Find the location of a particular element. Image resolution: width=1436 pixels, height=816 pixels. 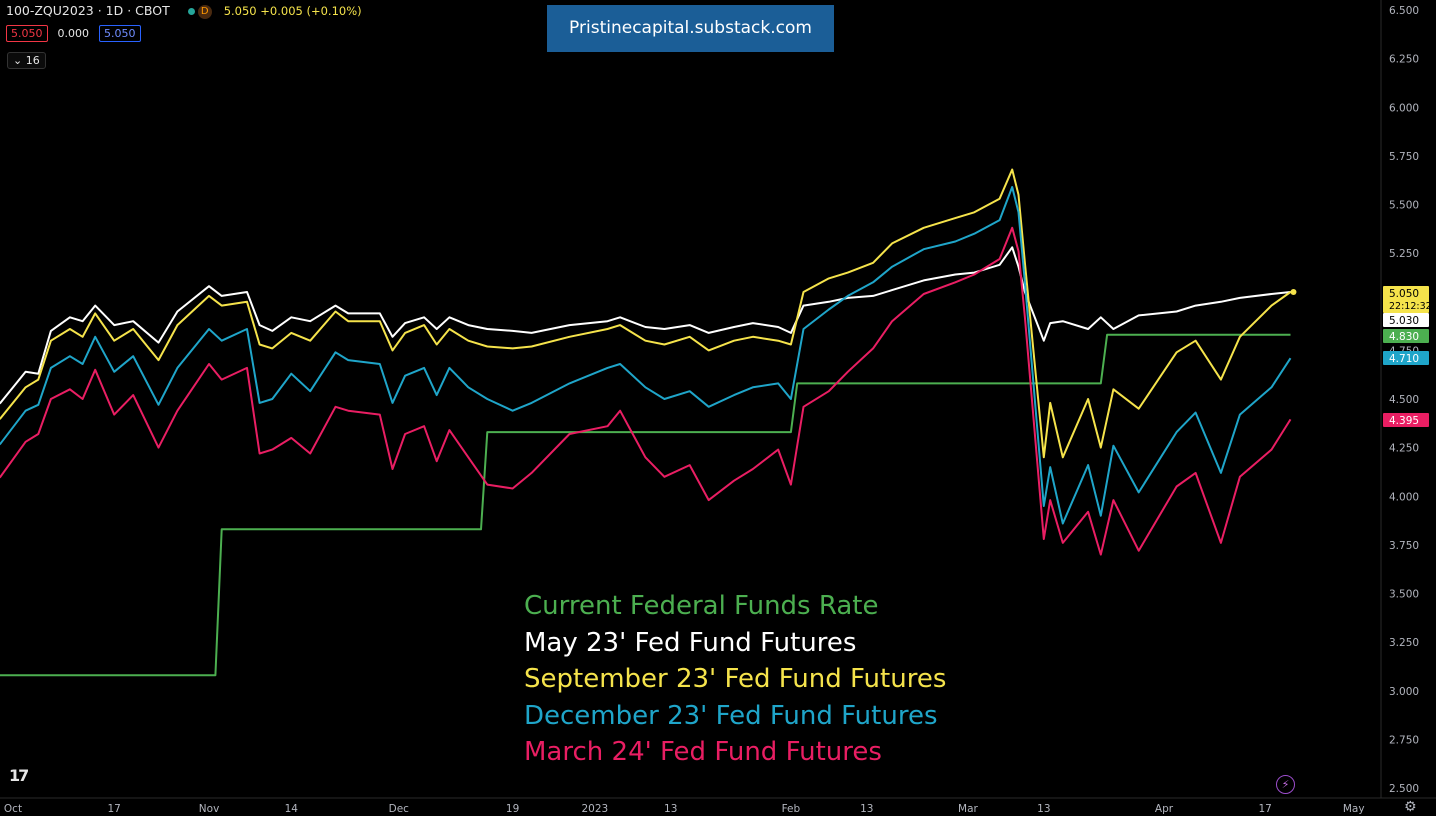

y-tick-label: 6.250 is located at coordinates (1404, 60).